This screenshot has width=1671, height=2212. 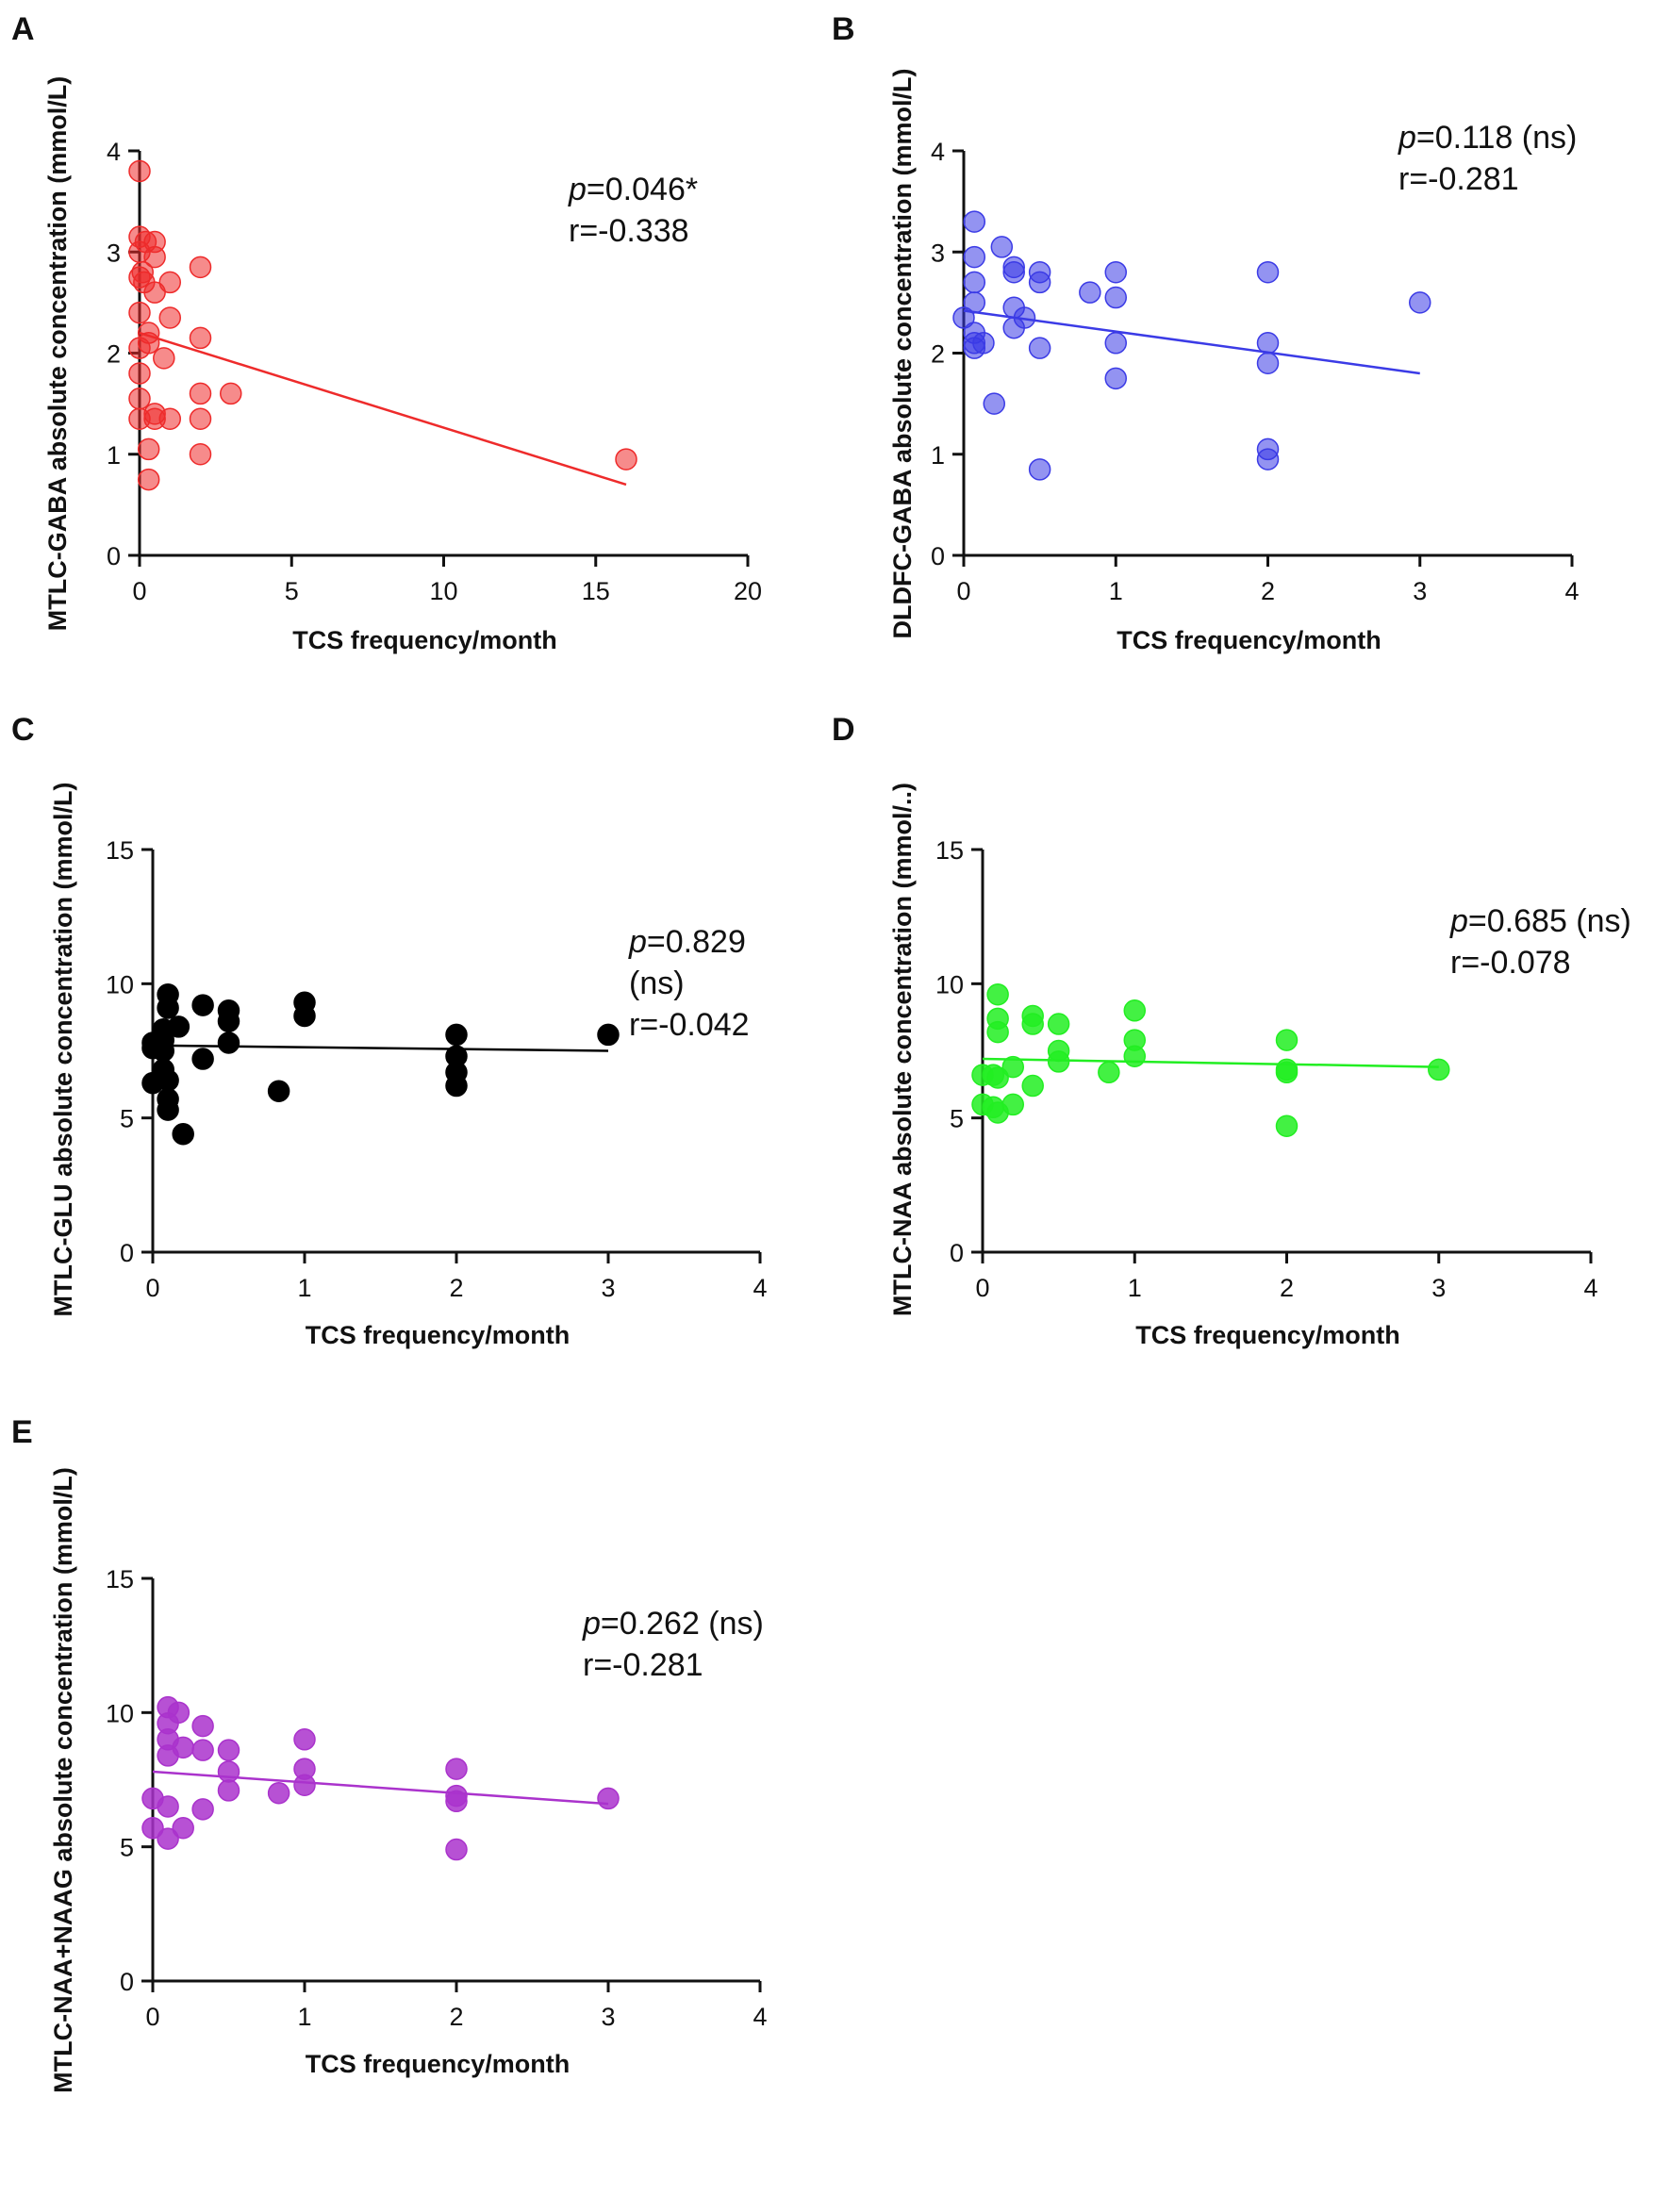 What do you see at coordinates (1458, 179) in the screenshot?
I see `stat-annotation-b: r=-0.281` at bounding box center [1458, 179].